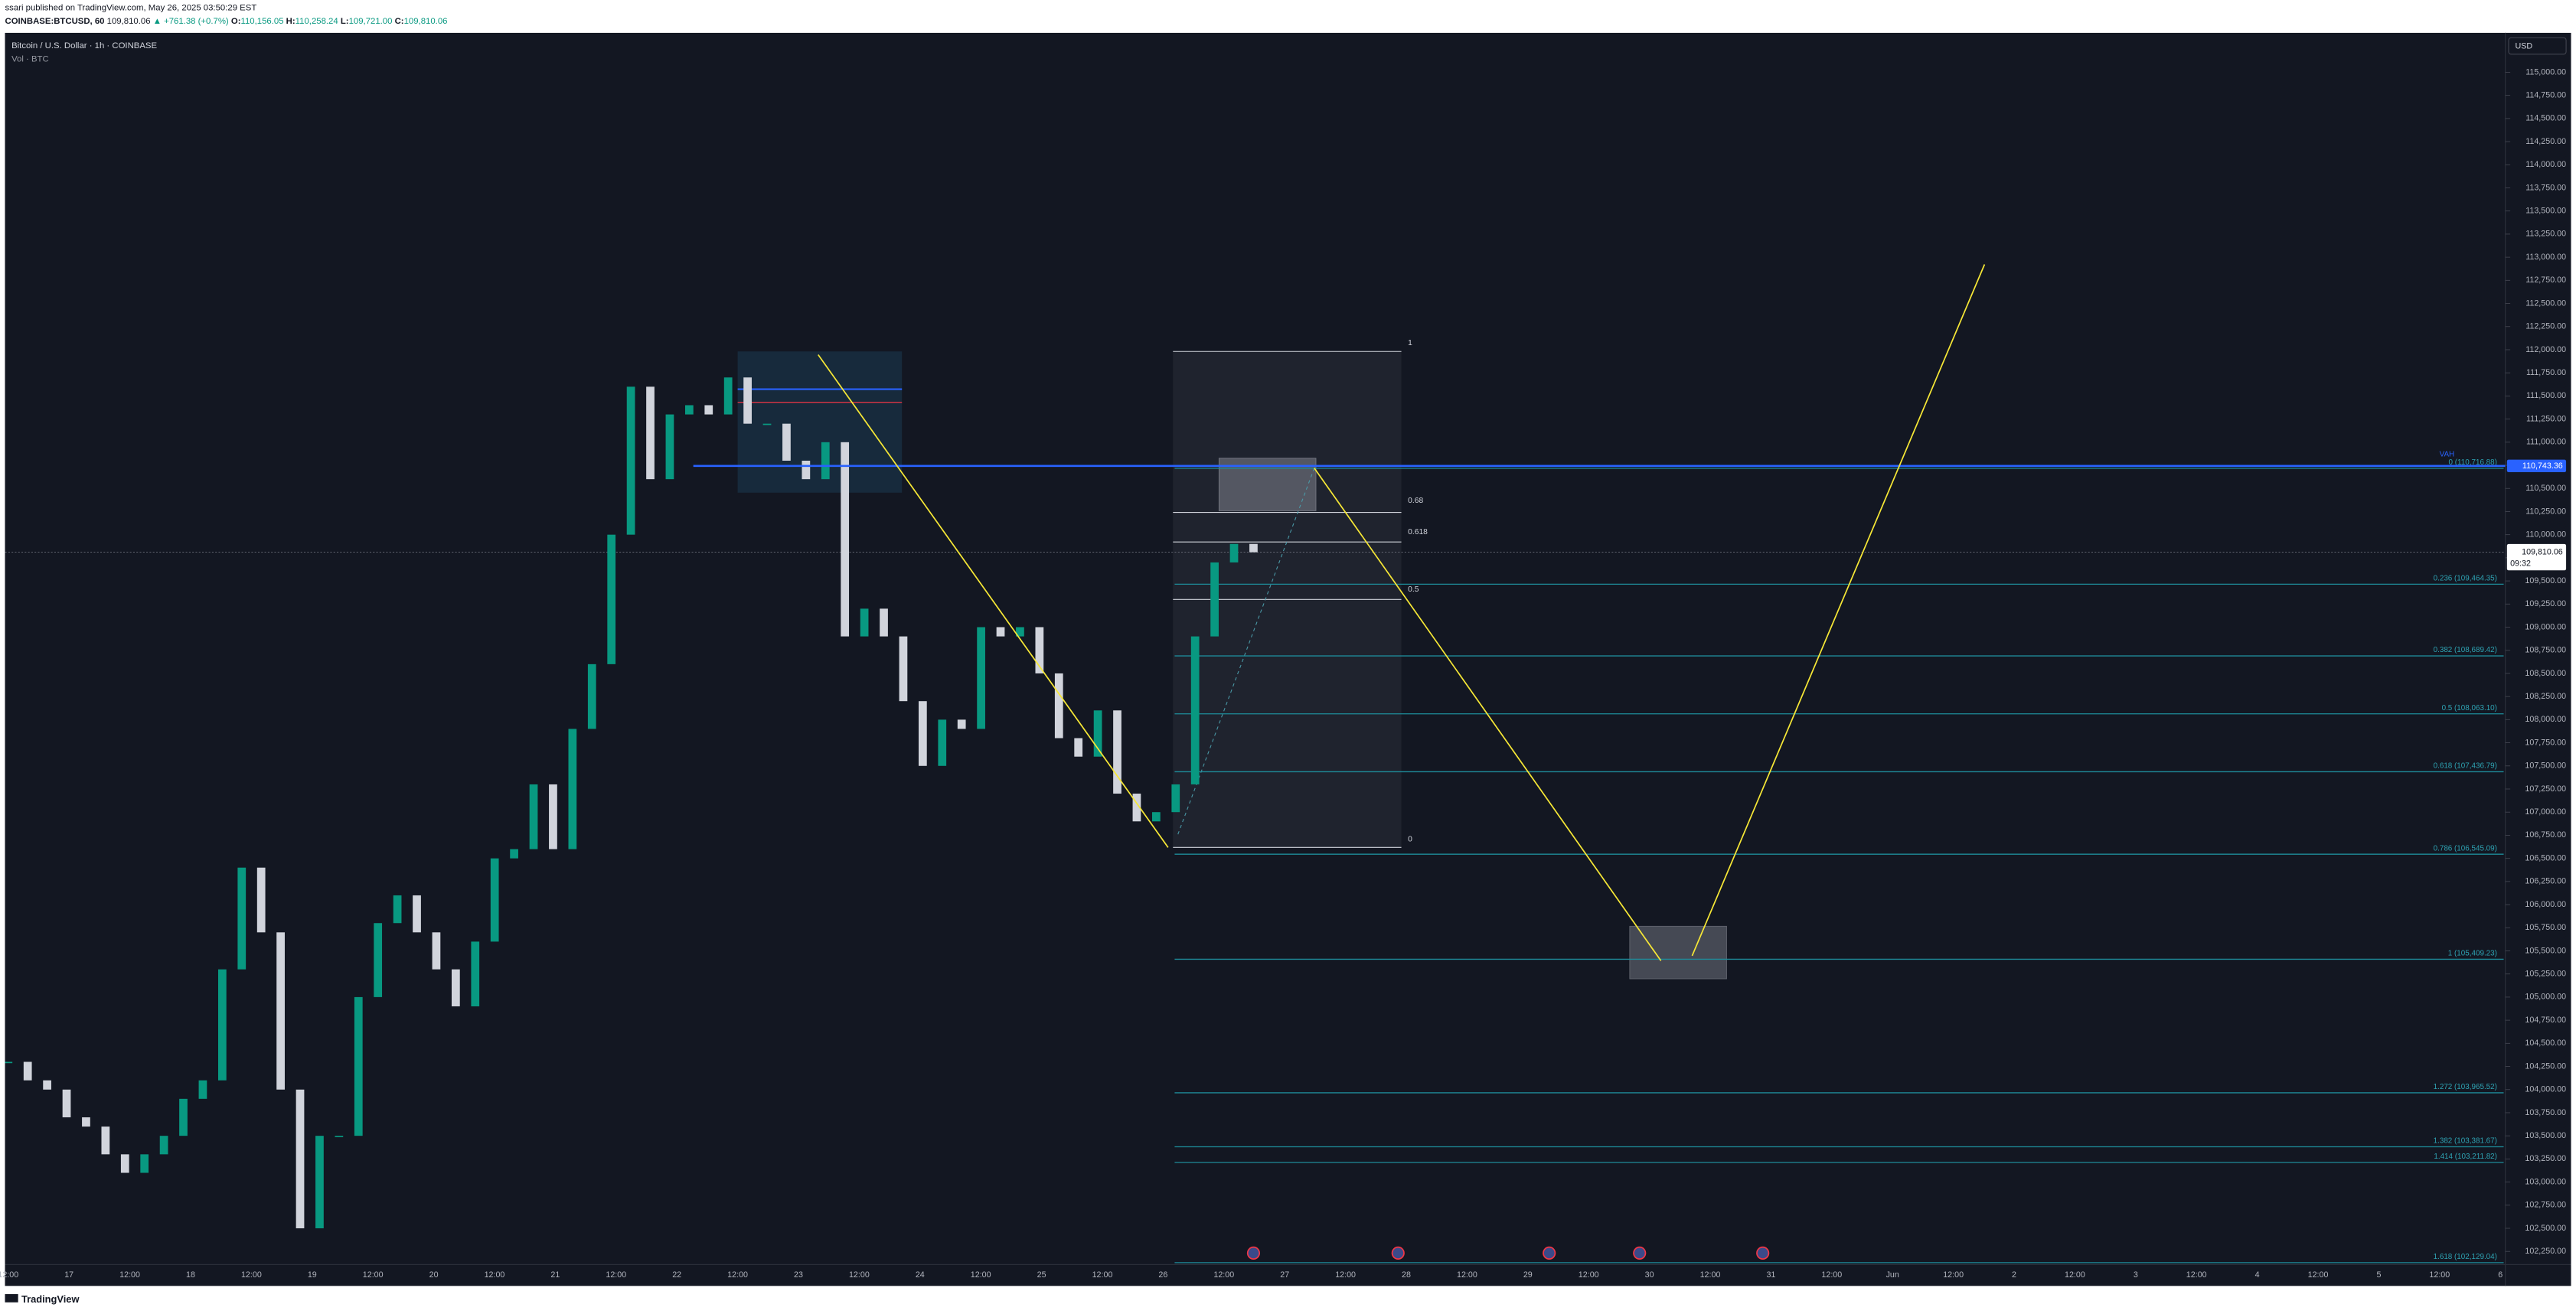 The width and height of the screenshot is (2576, 1314). I want to click on change: ▲ +761.38 (+0.7%), so click(191, 21).